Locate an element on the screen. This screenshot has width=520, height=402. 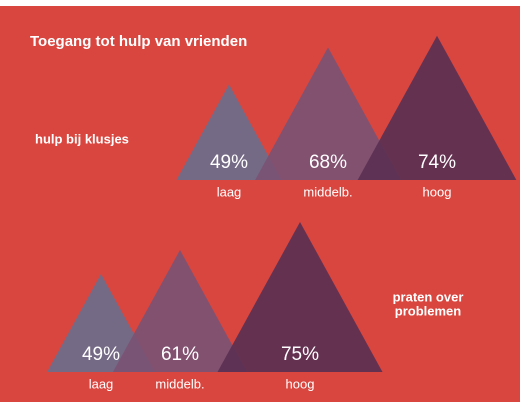
series-label: problemen is located at coordinates (428, 310).